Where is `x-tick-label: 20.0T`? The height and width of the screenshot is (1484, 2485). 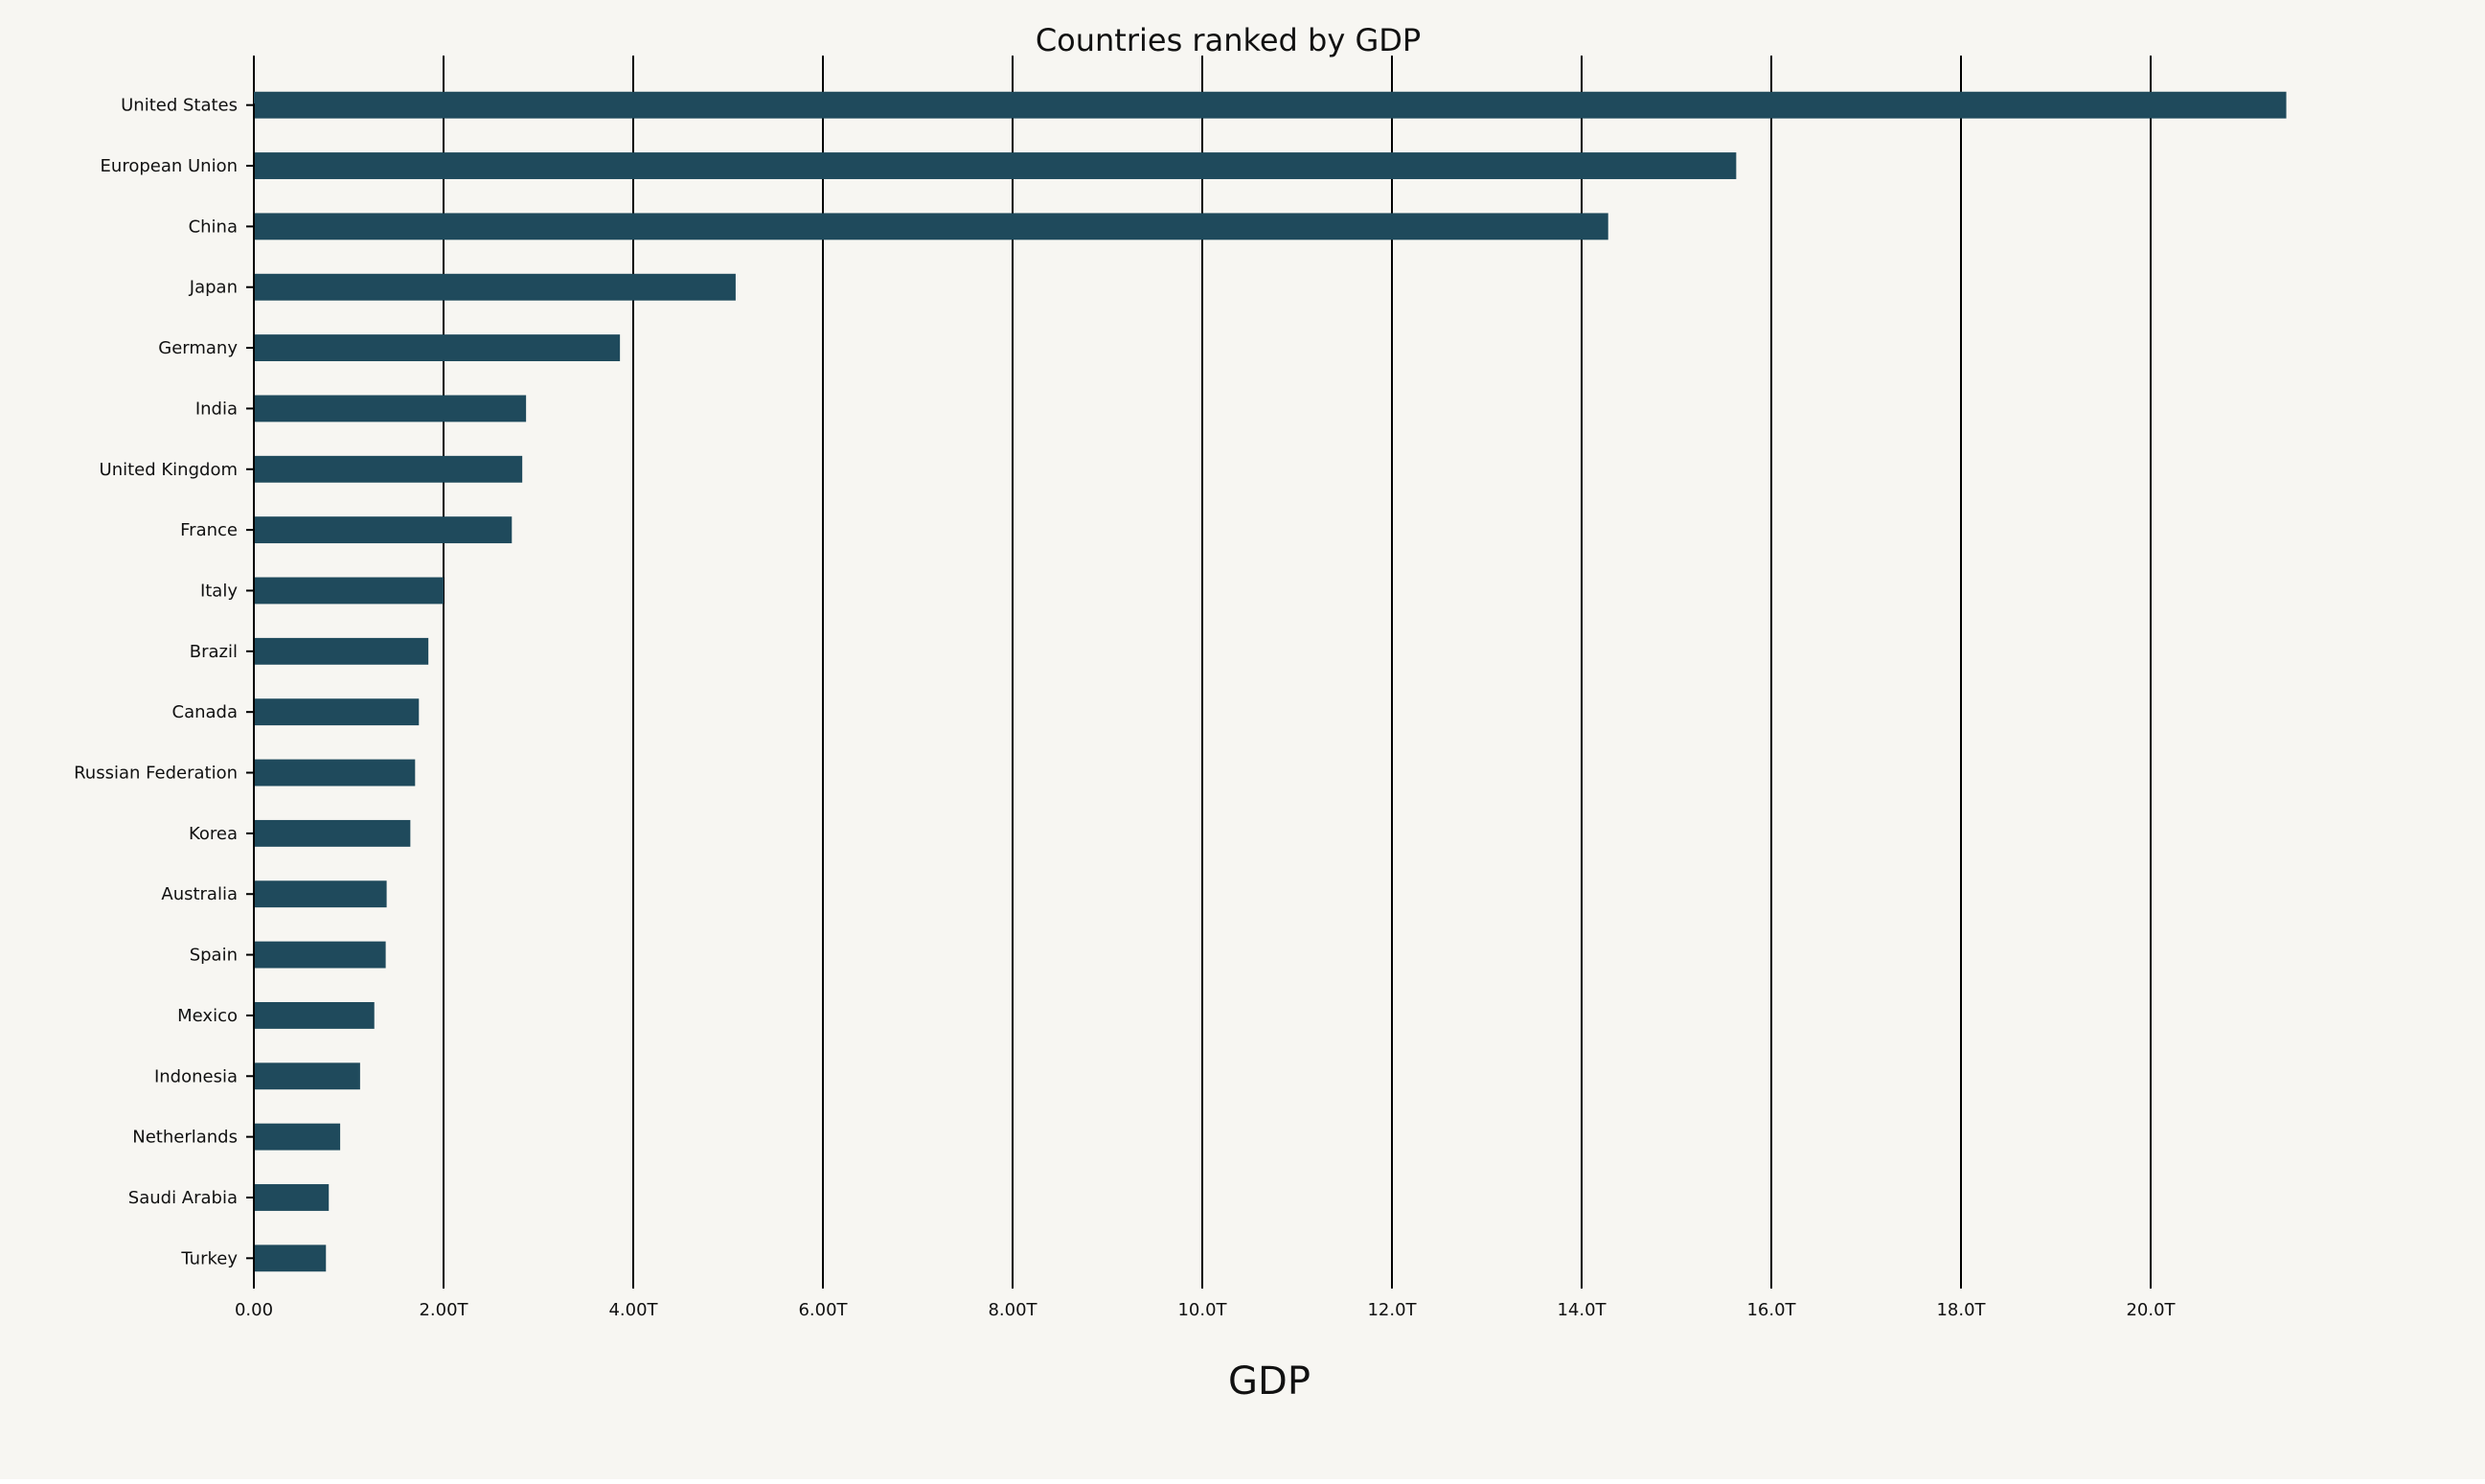 x-tick-label: 20.0T is located at coordinates (2151, 1310).